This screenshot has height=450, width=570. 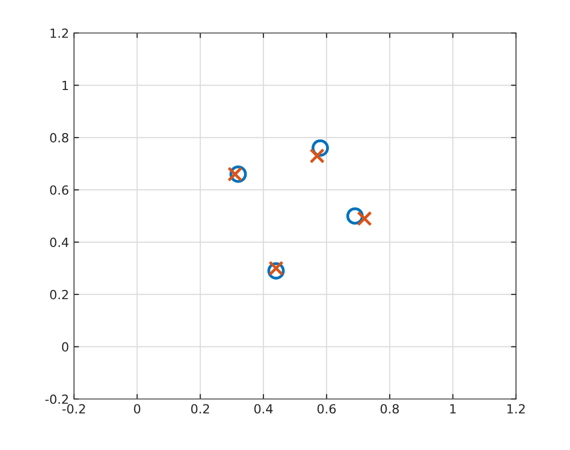 I want to click on x-tick-label: 1.2, so click(x=516, y=409).